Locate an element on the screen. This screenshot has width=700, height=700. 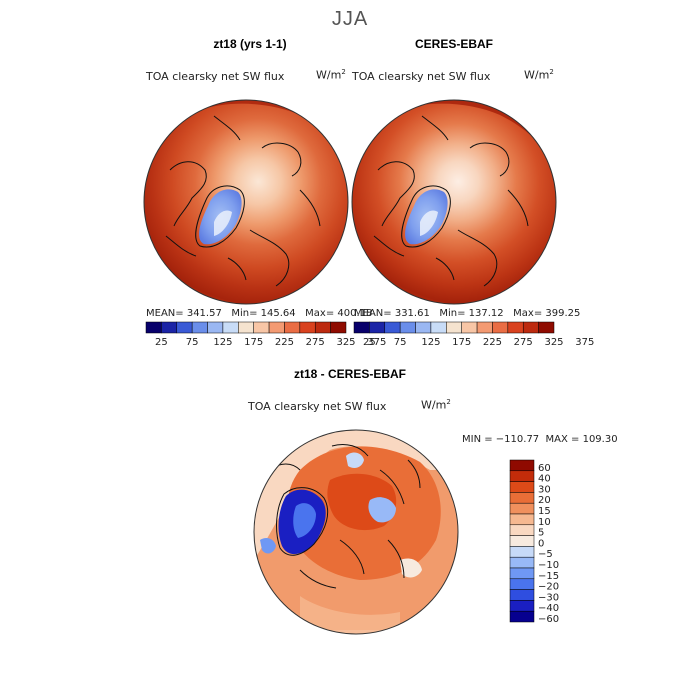
colorbar-diff-tick-2: 30 is located at coordinates (544, 489).